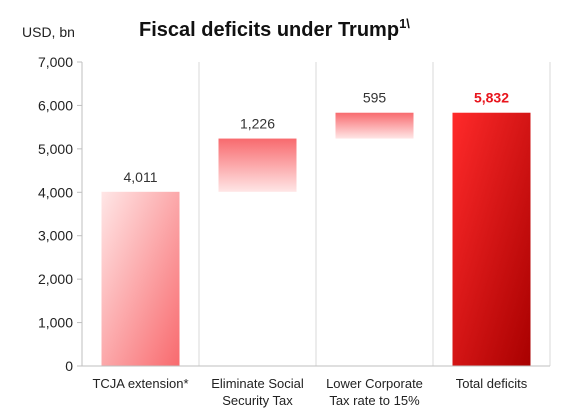 Image resolution: width=571 pixels, height=420 pixels. What do you see at coordinates (491, 239) in the screenshot?
I see `bar-total` at bounding box center [491, 239].